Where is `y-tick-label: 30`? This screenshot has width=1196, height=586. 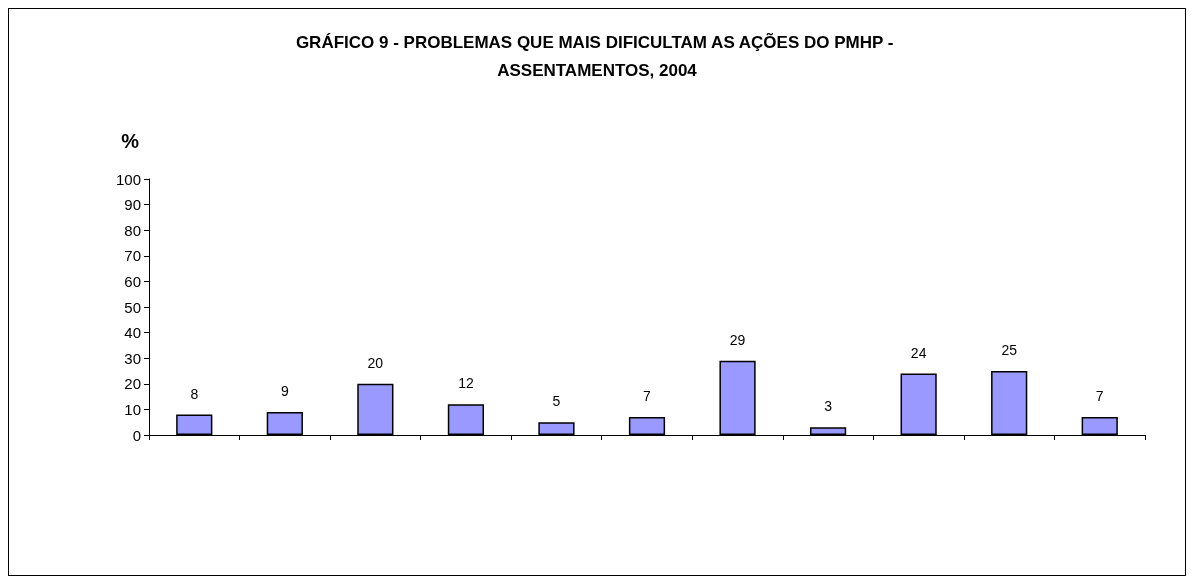
y-tick-label: 30 is located at coordinates (132, 358).